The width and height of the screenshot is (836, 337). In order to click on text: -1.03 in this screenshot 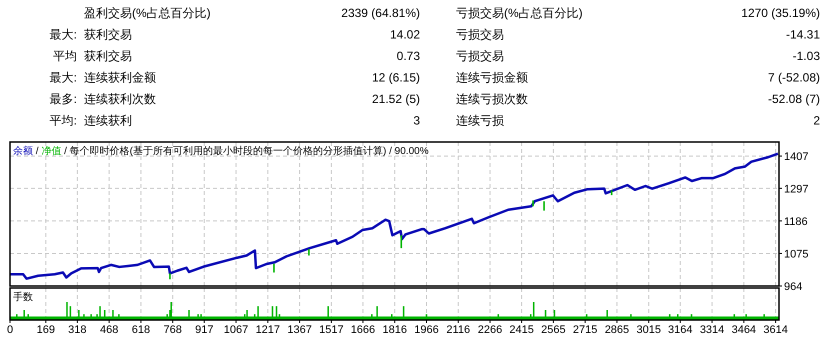, I will do `click(806, 56)`.